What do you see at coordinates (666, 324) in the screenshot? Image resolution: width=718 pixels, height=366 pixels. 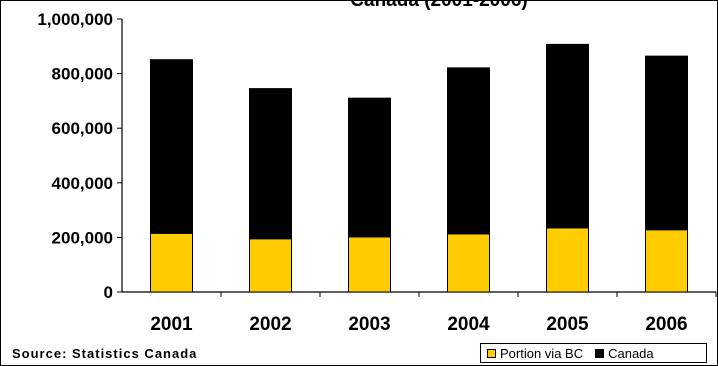 I see `x-tick-label: 2006` at bounding box center [666, 324].